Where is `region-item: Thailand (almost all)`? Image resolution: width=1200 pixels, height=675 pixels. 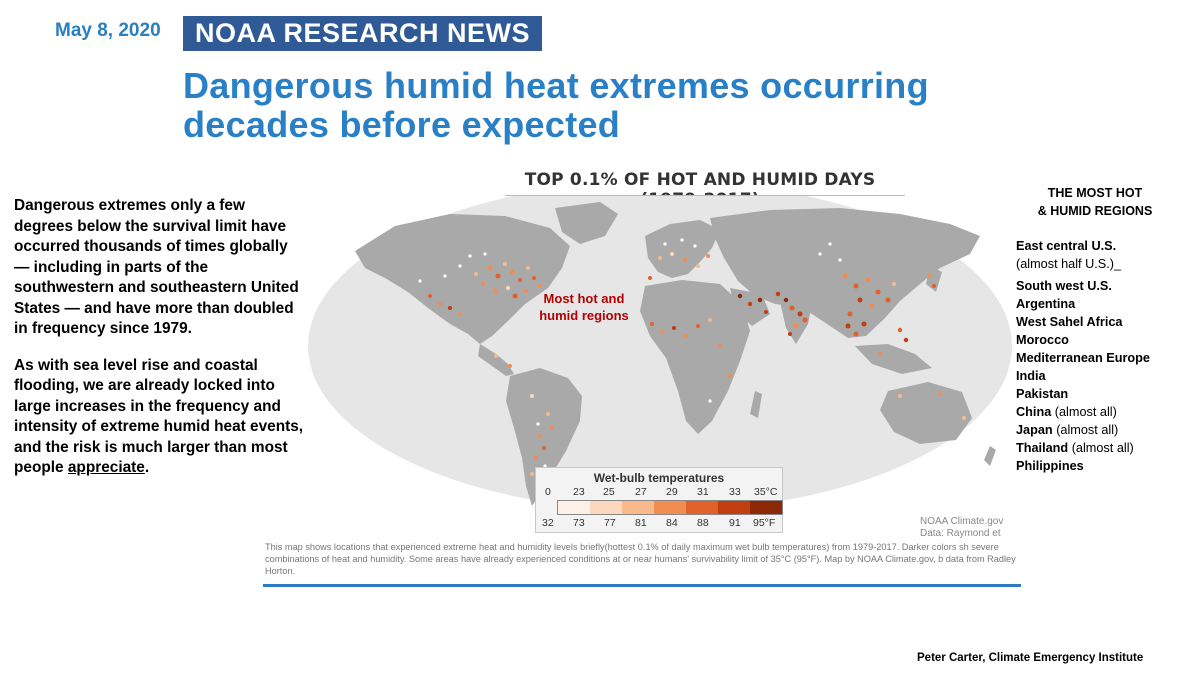 region-item: Thailand (almost all) is located at coordinates (1106, 448).